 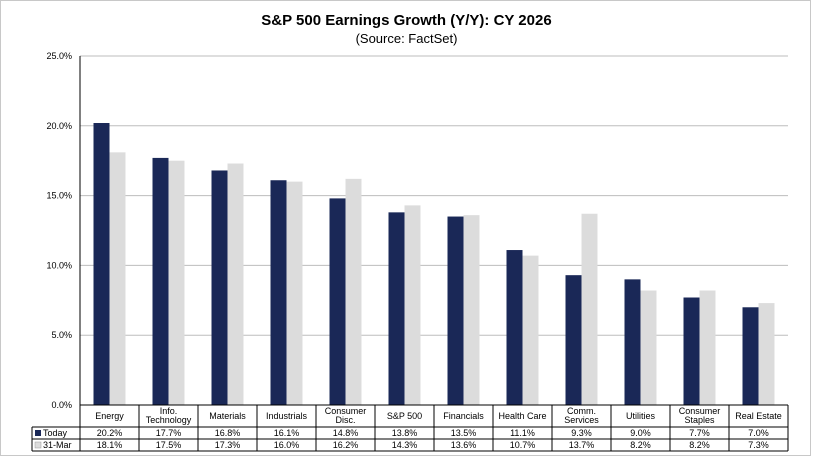 What do you see at coordinates (758, 433) in the screenshot?
I see `data-label: 7.0%` at bounding box center [758, 433].